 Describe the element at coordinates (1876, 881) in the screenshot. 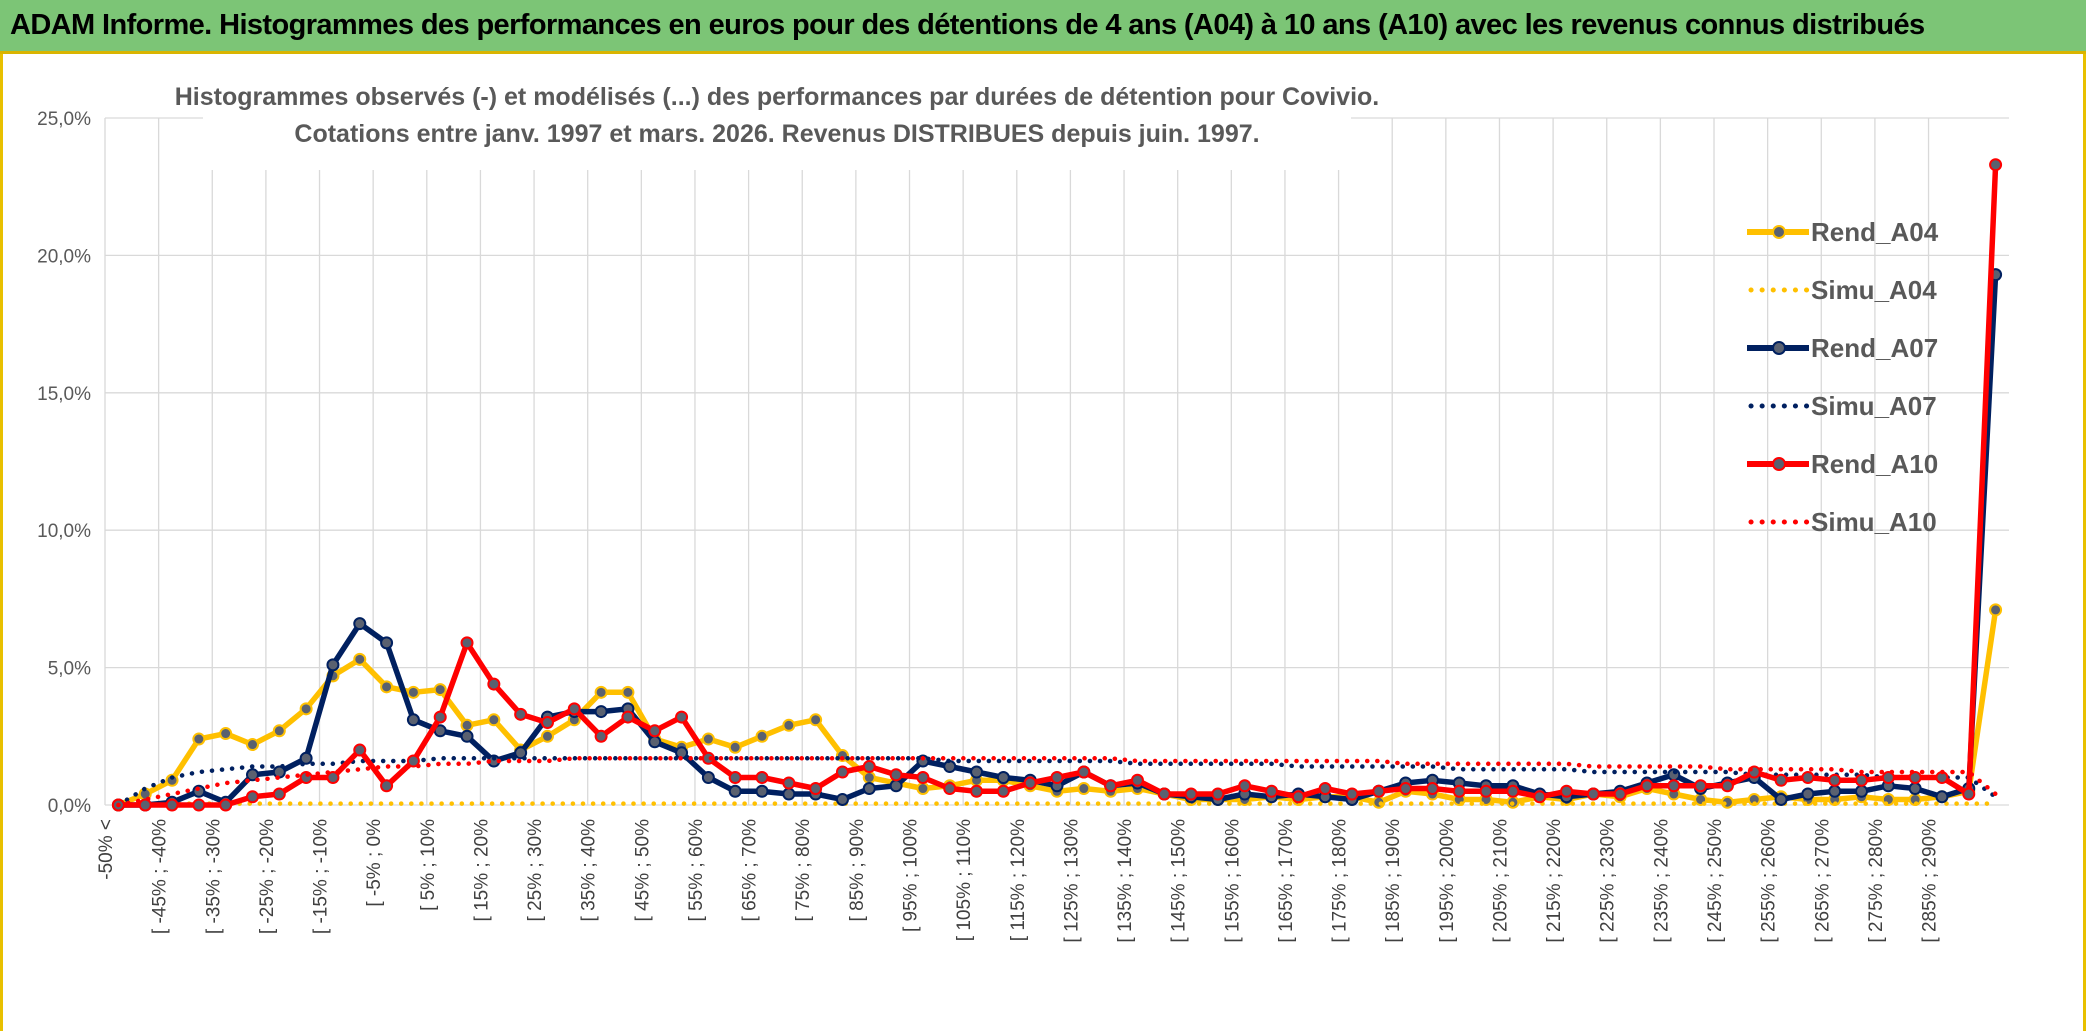

I see `x-tick-label: [ 275% ; 280%` at that location.